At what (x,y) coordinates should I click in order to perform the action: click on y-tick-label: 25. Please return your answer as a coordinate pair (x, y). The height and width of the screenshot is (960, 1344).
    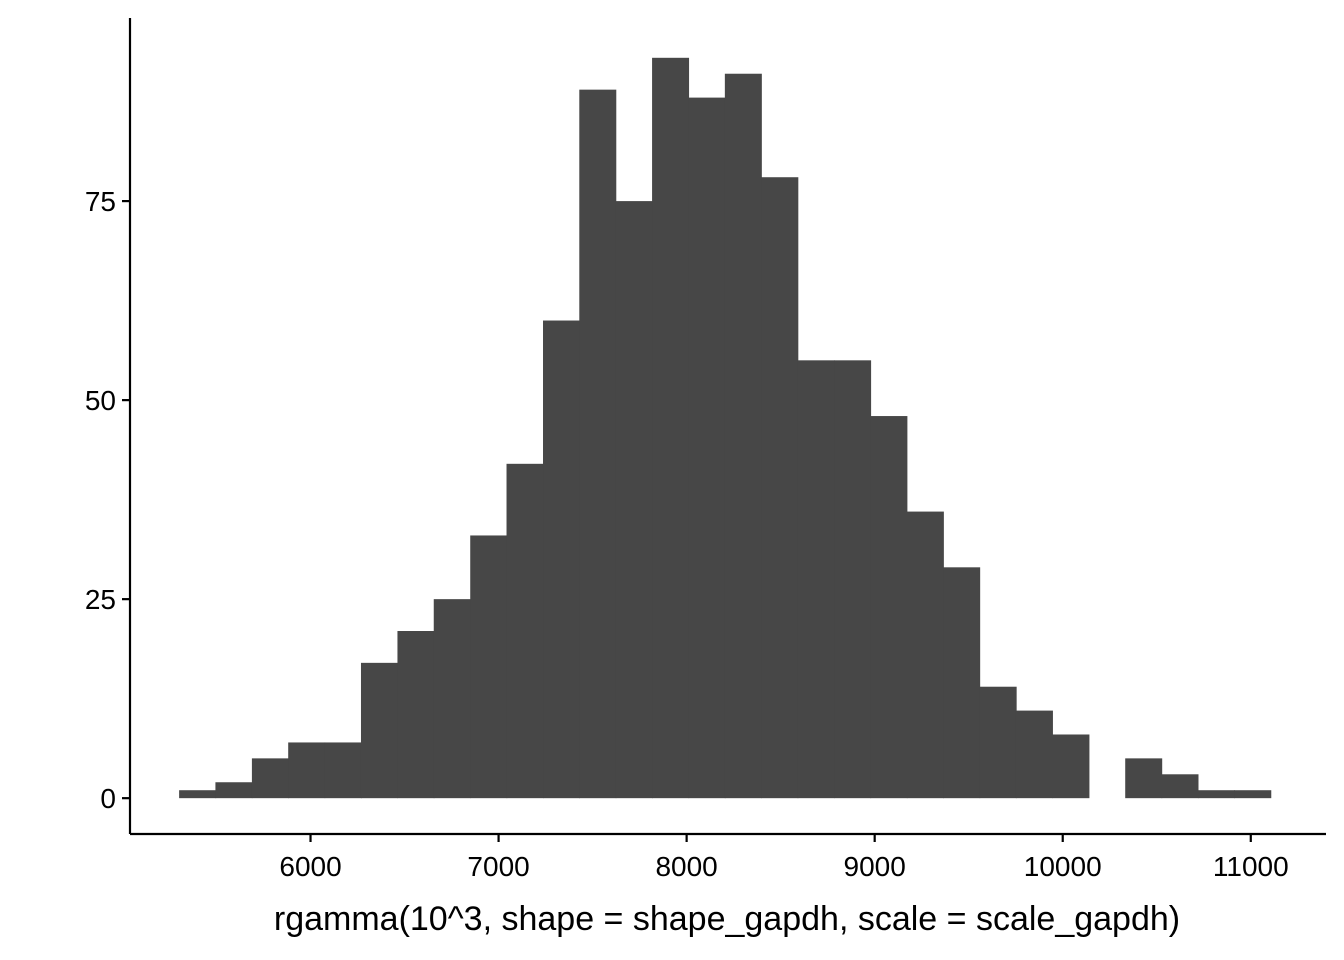
    Looking at the image, I should click on (100, 599).